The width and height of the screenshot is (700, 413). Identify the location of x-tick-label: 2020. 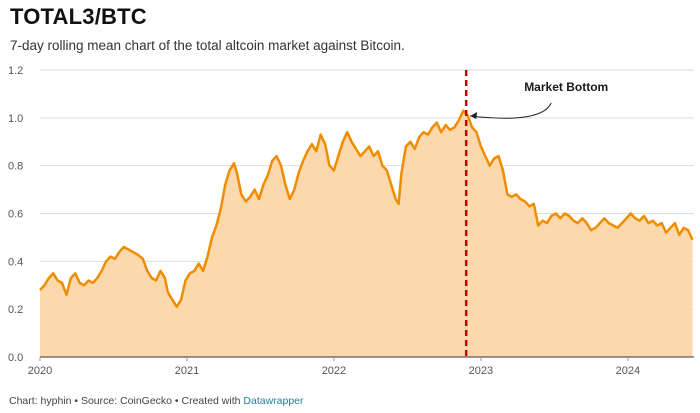
(40, 371).